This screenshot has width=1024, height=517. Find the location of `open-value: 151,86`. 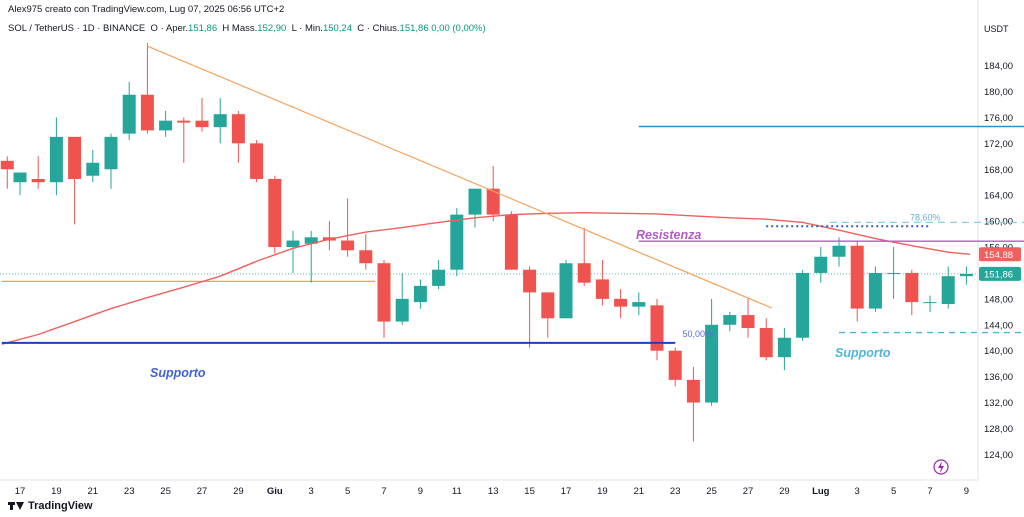

open-value: 151,86 is located at coordinates (203, 28).